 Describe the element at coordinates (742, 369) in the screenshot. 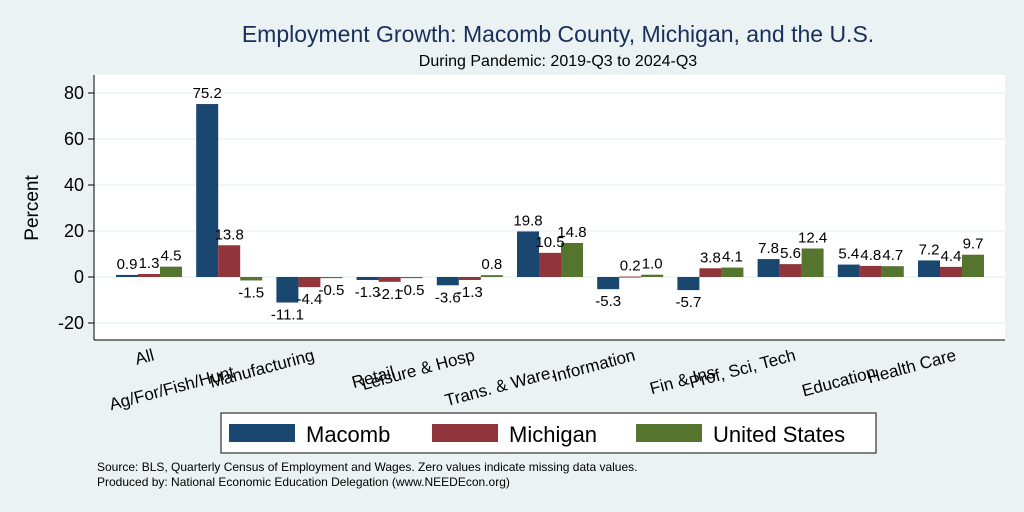

I see `category-label: Prof, Sci, Tech` at that location.